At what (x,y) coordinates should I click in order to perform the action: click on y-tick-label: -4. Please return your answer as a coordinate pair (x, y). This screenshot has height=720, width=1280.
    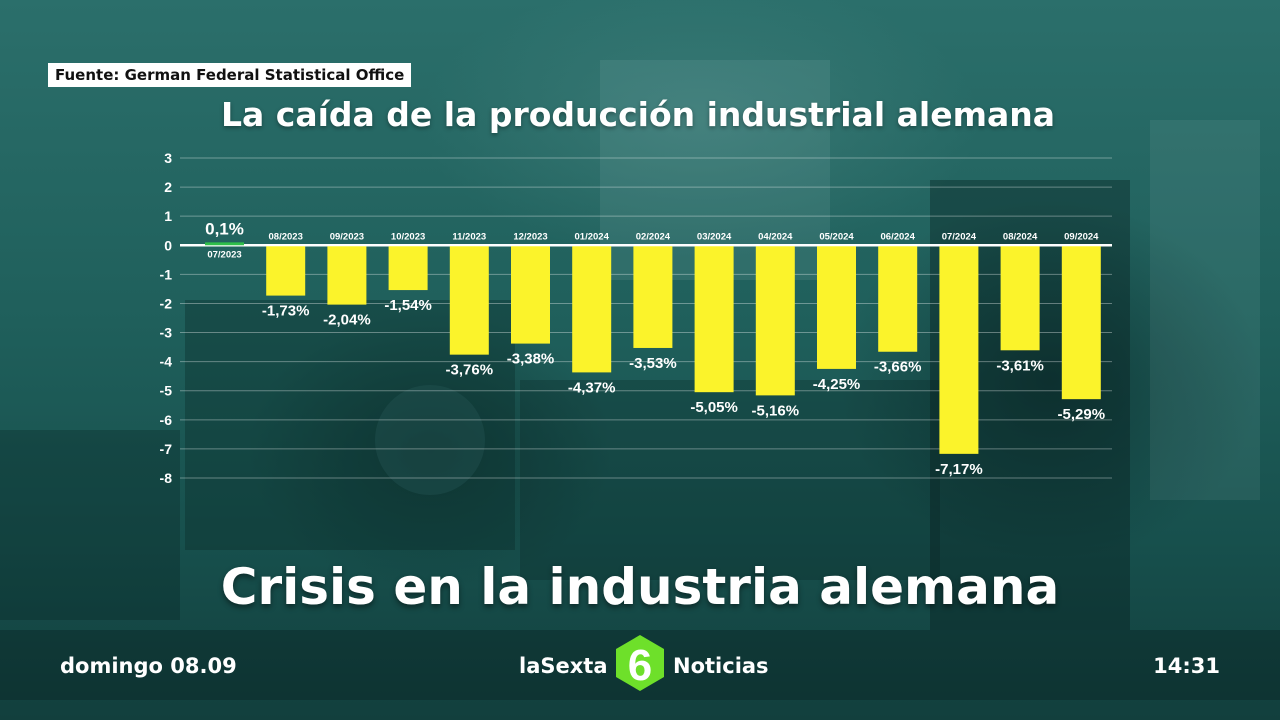
    Looking at the image, I should click on (166, 362).